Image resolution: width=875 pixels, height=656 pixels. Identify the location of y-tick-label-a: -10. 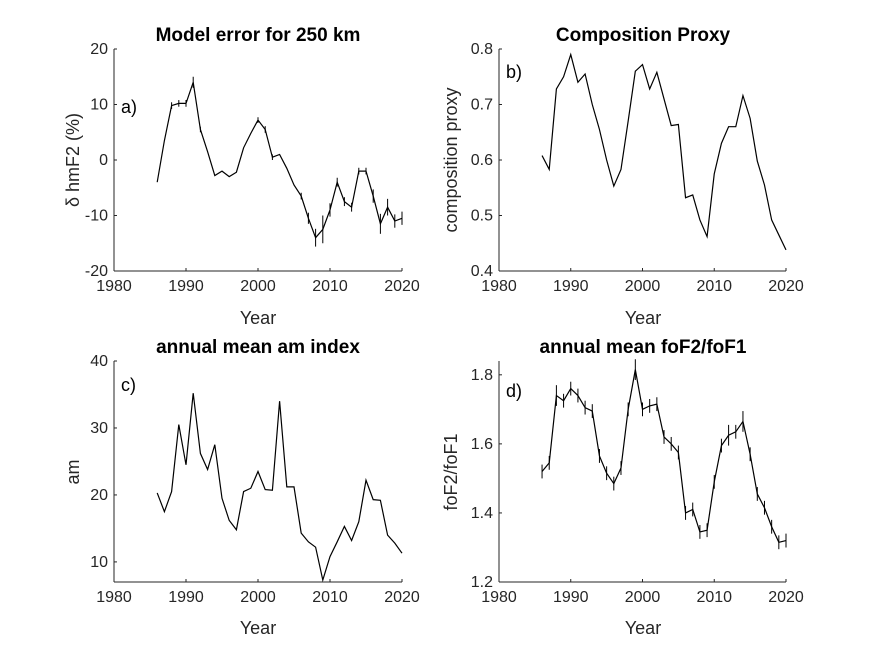
(96, 216).